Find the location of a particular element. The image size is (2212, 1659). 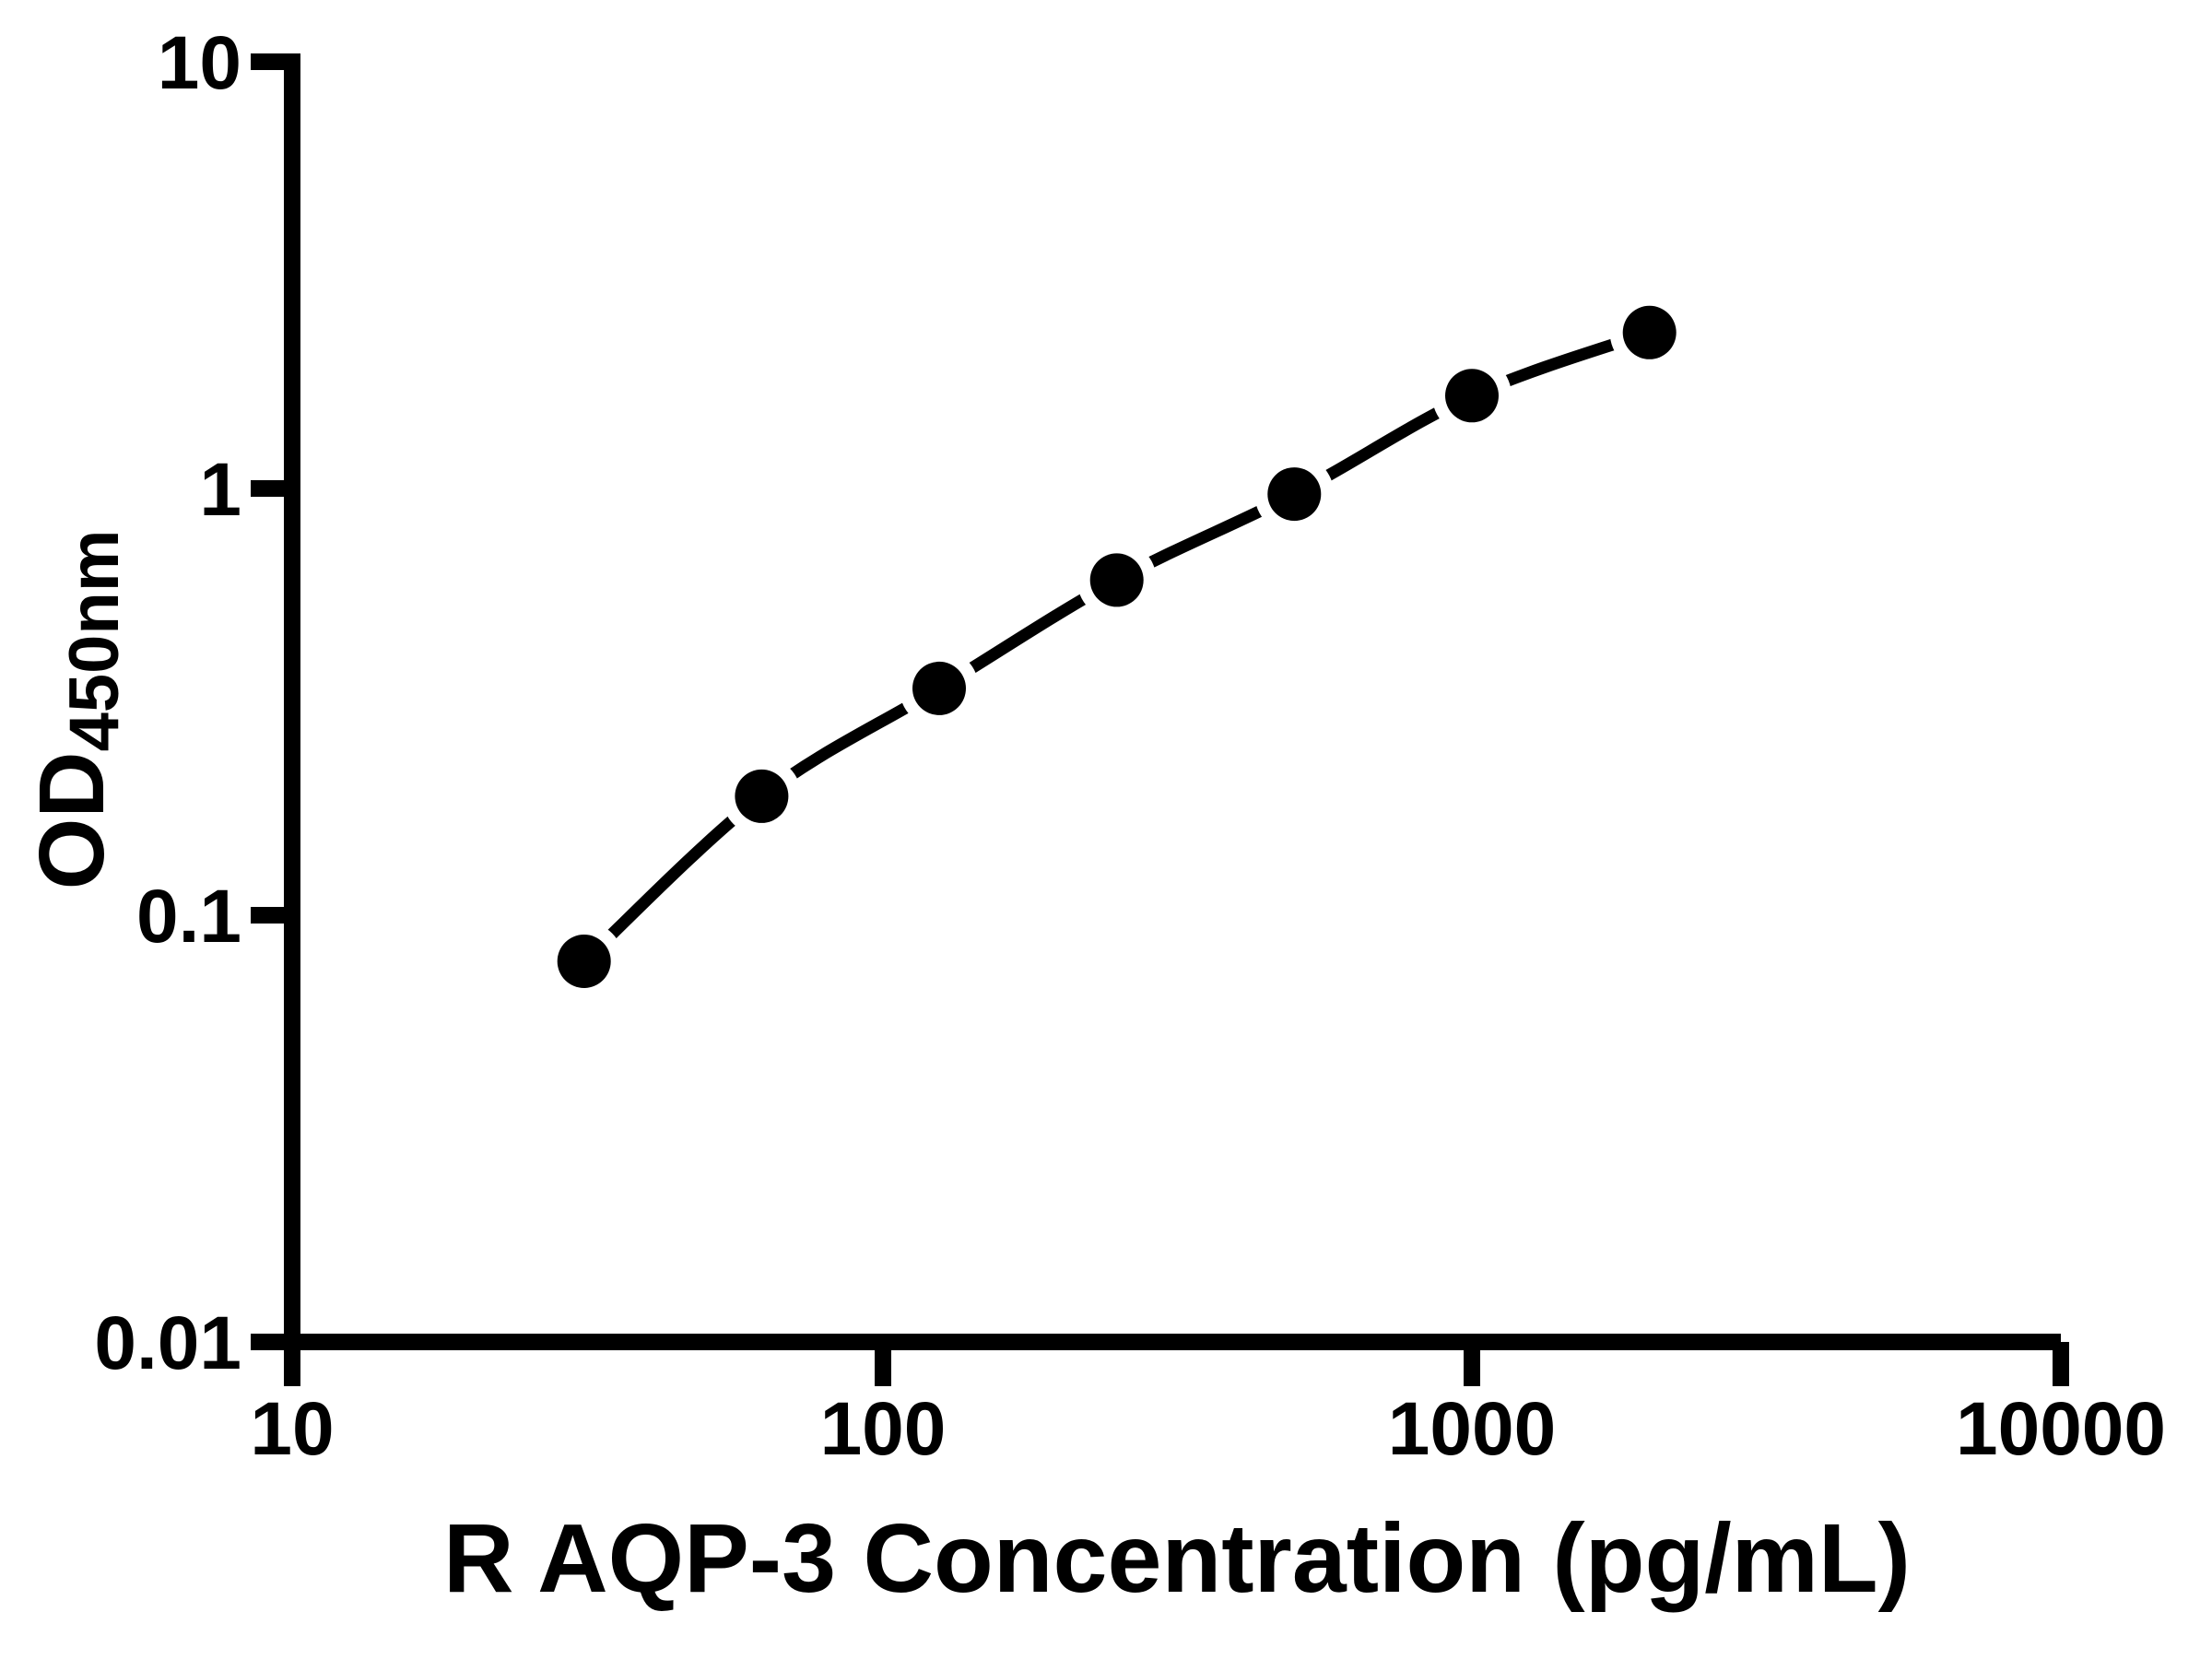

y-axis-title: OD450nm is located at coordinates (77, 710).